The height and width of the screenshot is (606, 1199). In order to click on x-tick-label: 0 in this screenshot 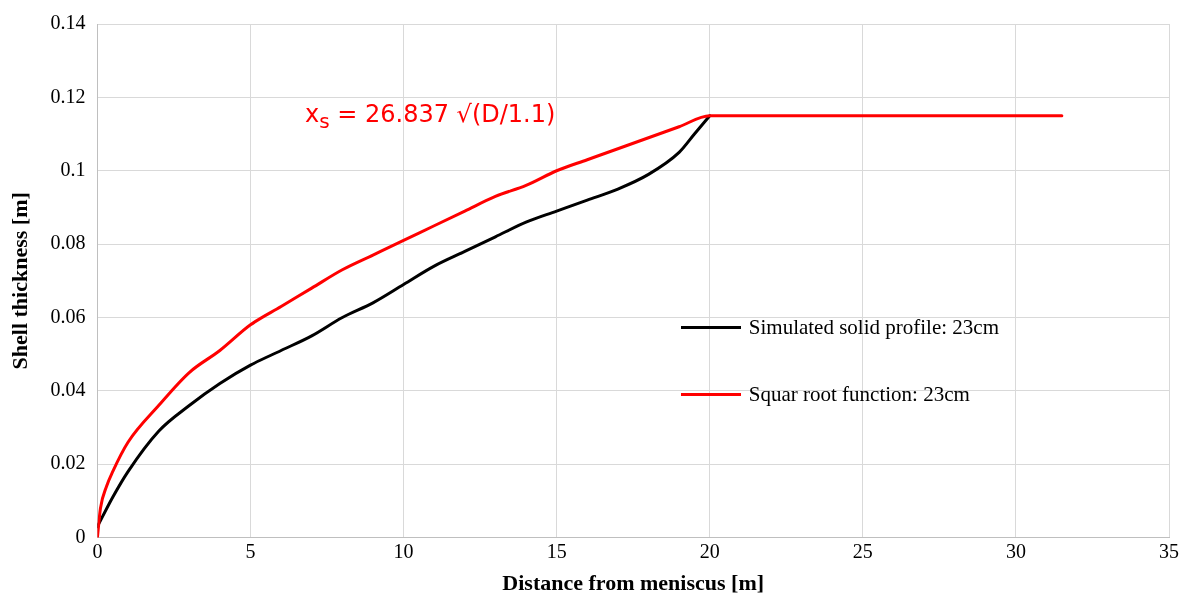, I will do `click(97, 550)`.